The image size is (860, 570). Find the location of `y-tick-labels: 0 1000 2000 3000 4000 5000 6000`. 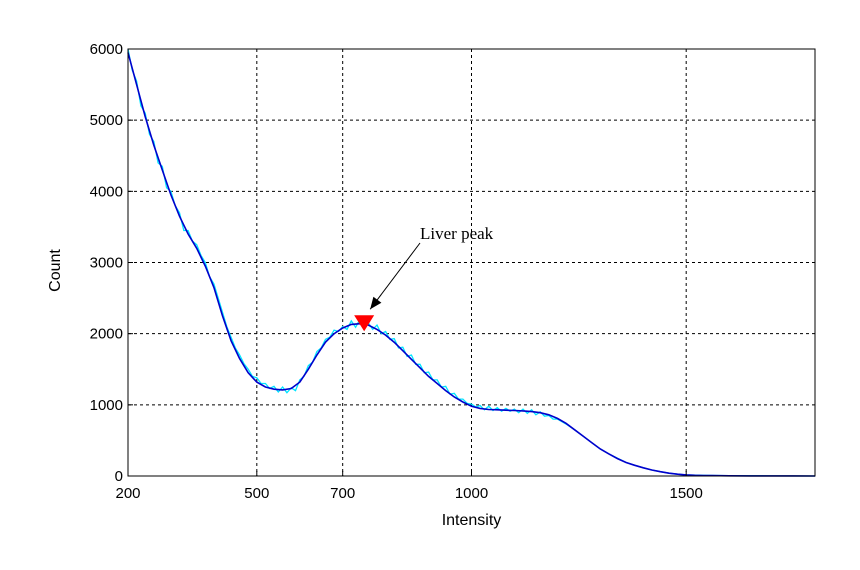

y-tick-labels: 0 1000 2000 3000 4000 5000 6000 is located at coordinates (111, 263).